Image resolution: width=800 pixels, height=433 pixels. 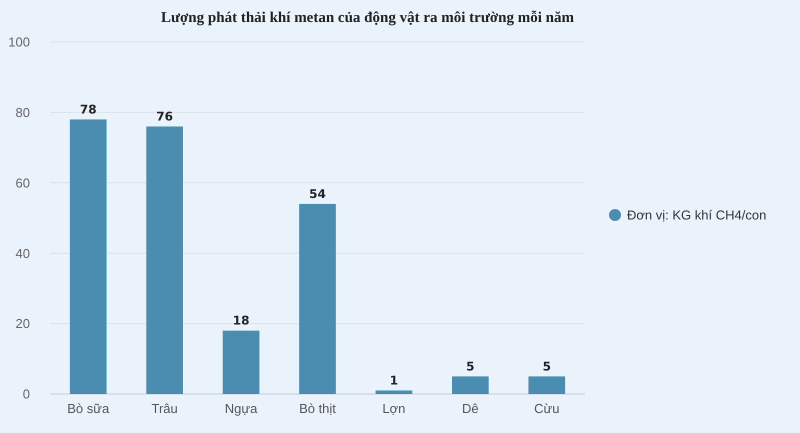 What do you see at coordinates (394, 380) in the screenshot?
I see `data-label: 1` at bounding box center [394, 380].